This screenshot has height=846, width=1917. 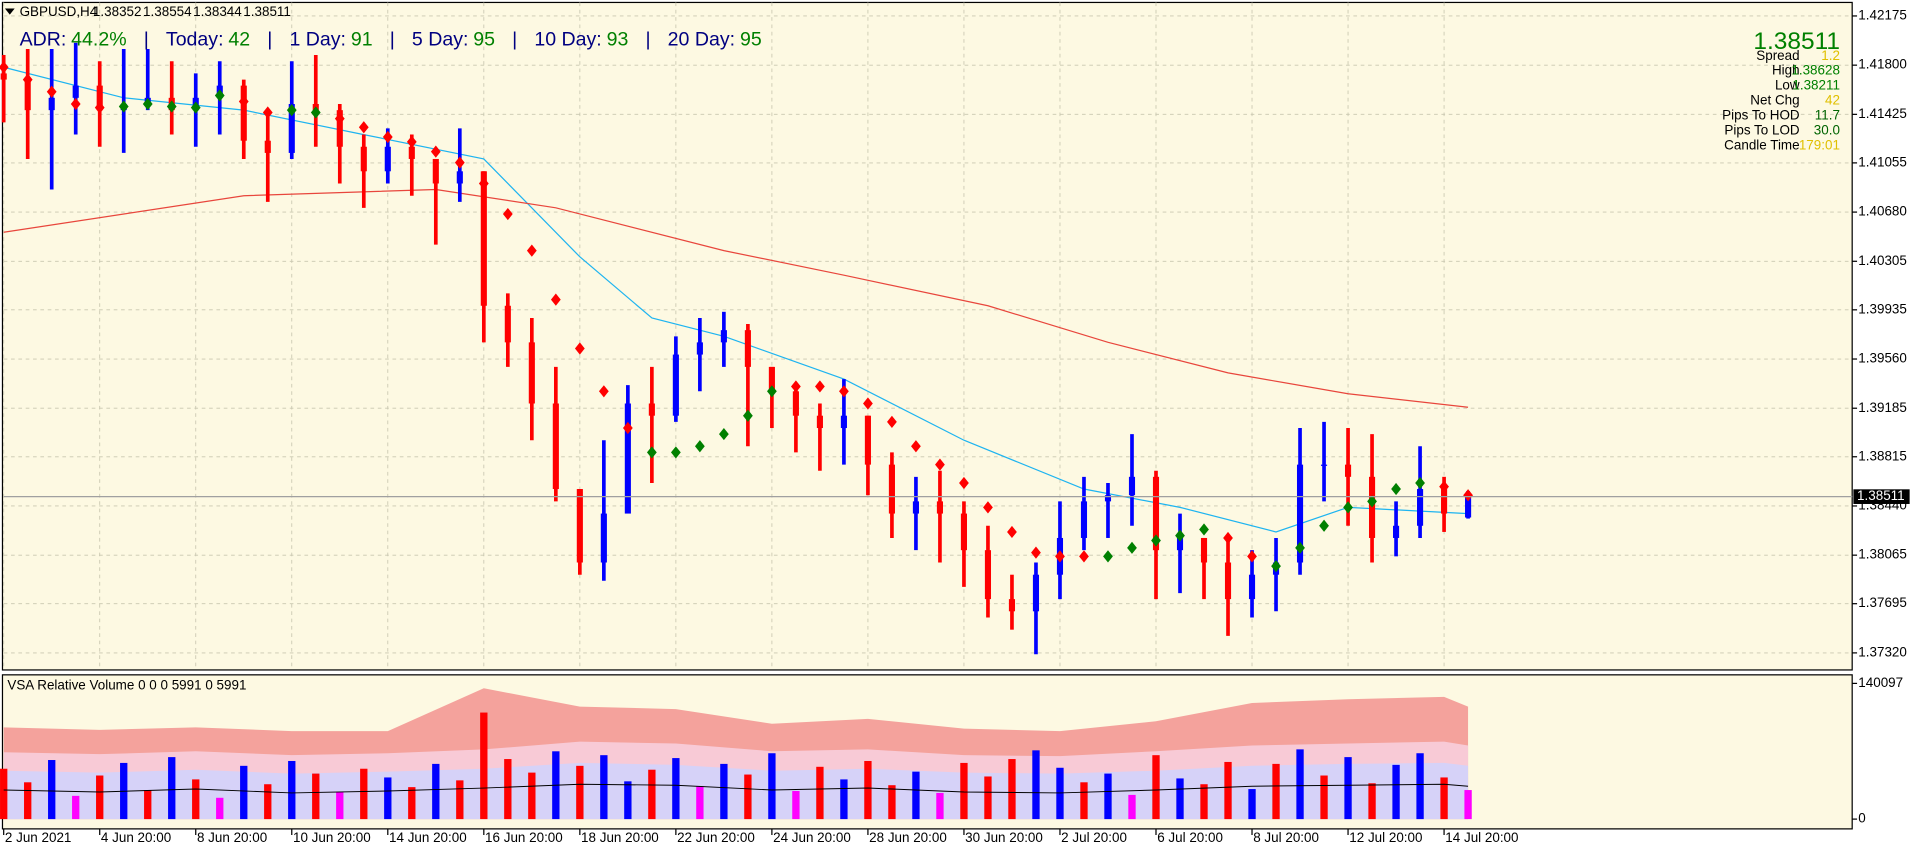 What do you see at coordinates (1882, 15) in the screenshot?
I see `y-tick-label: 1.42175` at bounding box center [1882, 15].